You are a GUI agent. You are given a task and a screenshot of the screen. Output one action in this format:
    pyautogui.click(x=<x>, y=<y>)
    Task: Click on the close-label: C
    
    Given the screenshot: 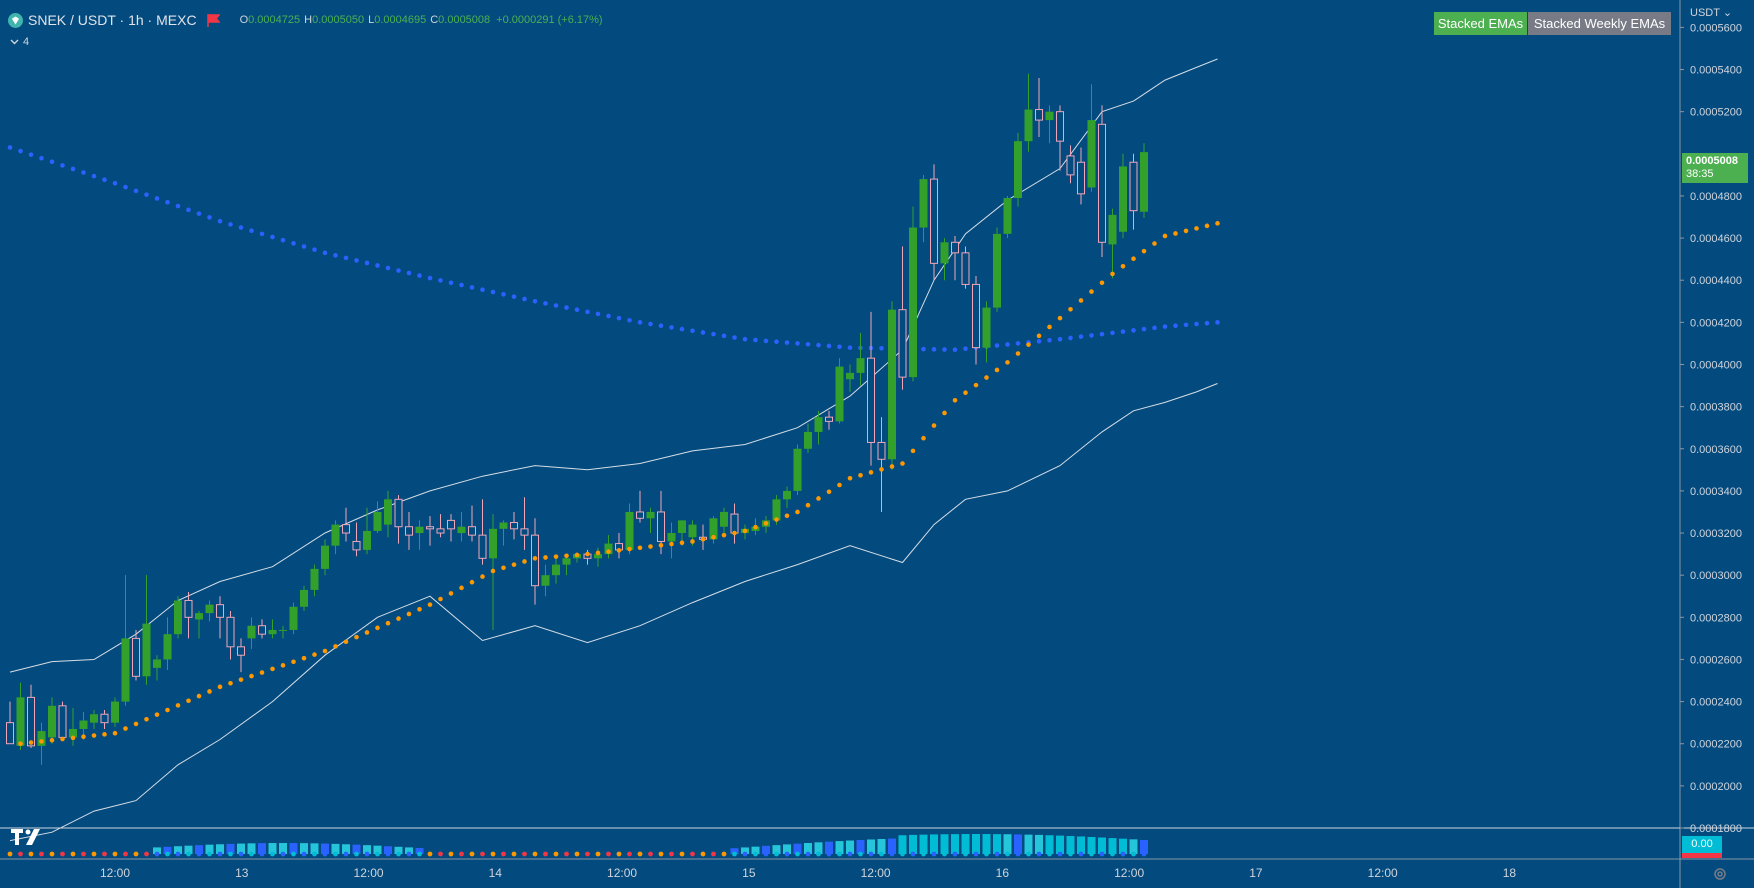 What is the action you would take?
    pyautogui.click(x=434, y=20)
    